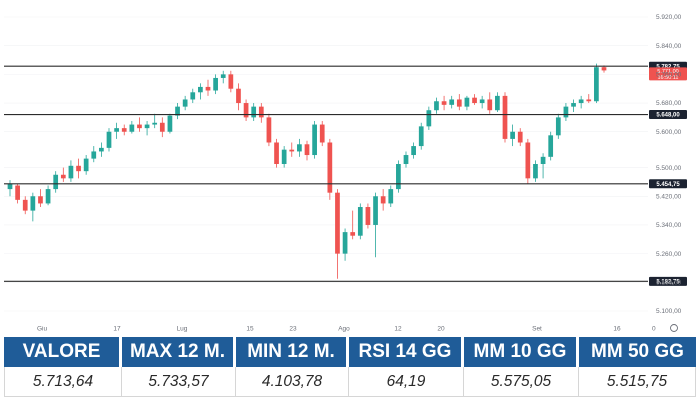 This screenshot has width=700, height=400. I want to click on header-max-12m: MAX 12 M., so click(179, 352).